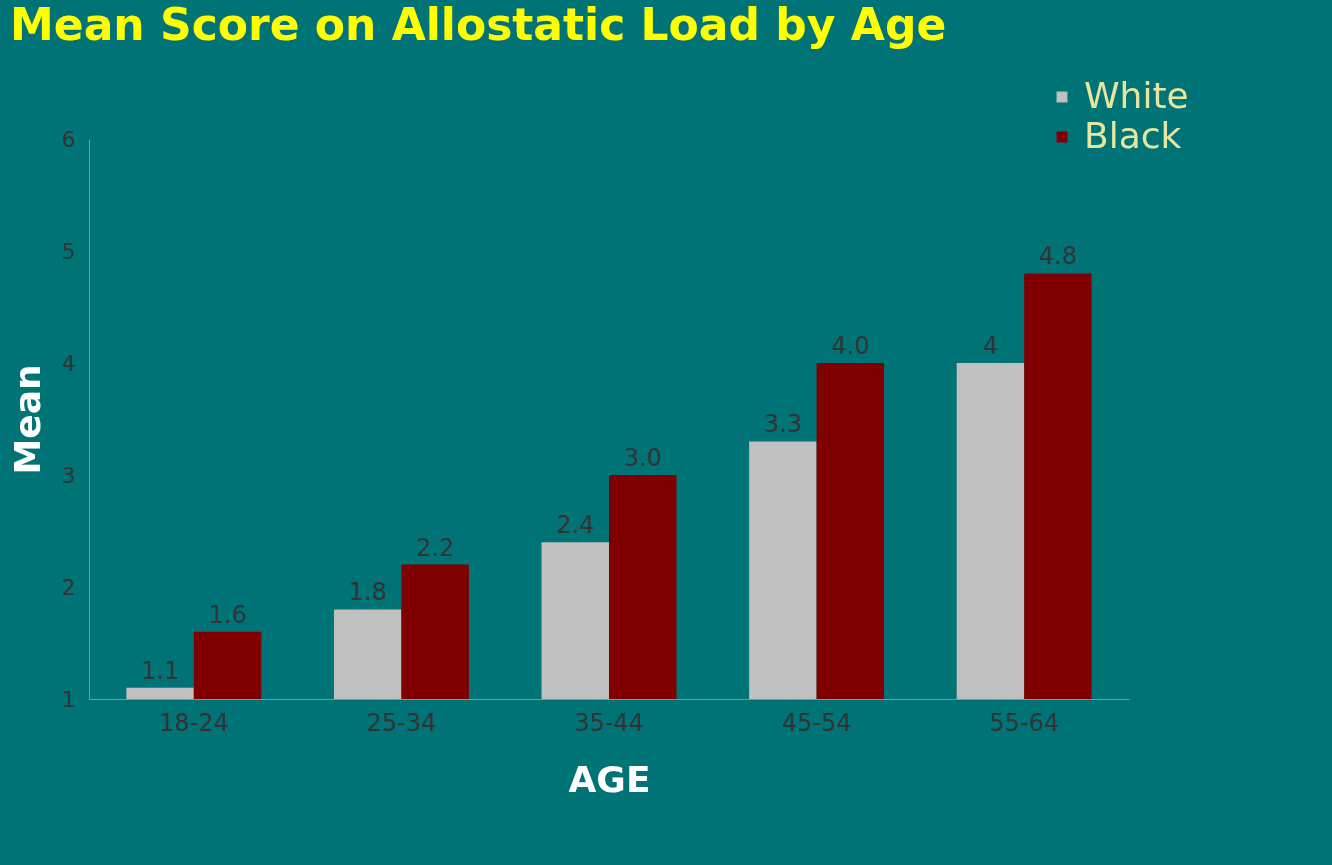 This screenshot has width=1332, height=865. What do you see at coordinates (990, 346) in the screenshot?
I see `data-label: 4` at bounding box center [990, 346].